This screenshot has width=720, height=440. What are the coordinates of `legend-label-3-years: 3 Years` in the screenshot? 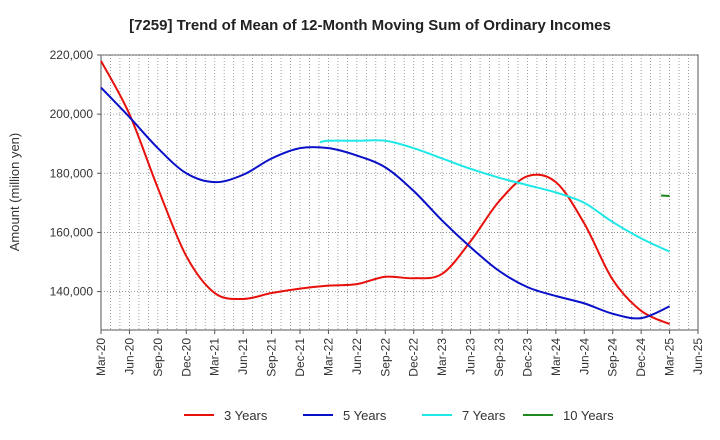 It's located at (246, 415).